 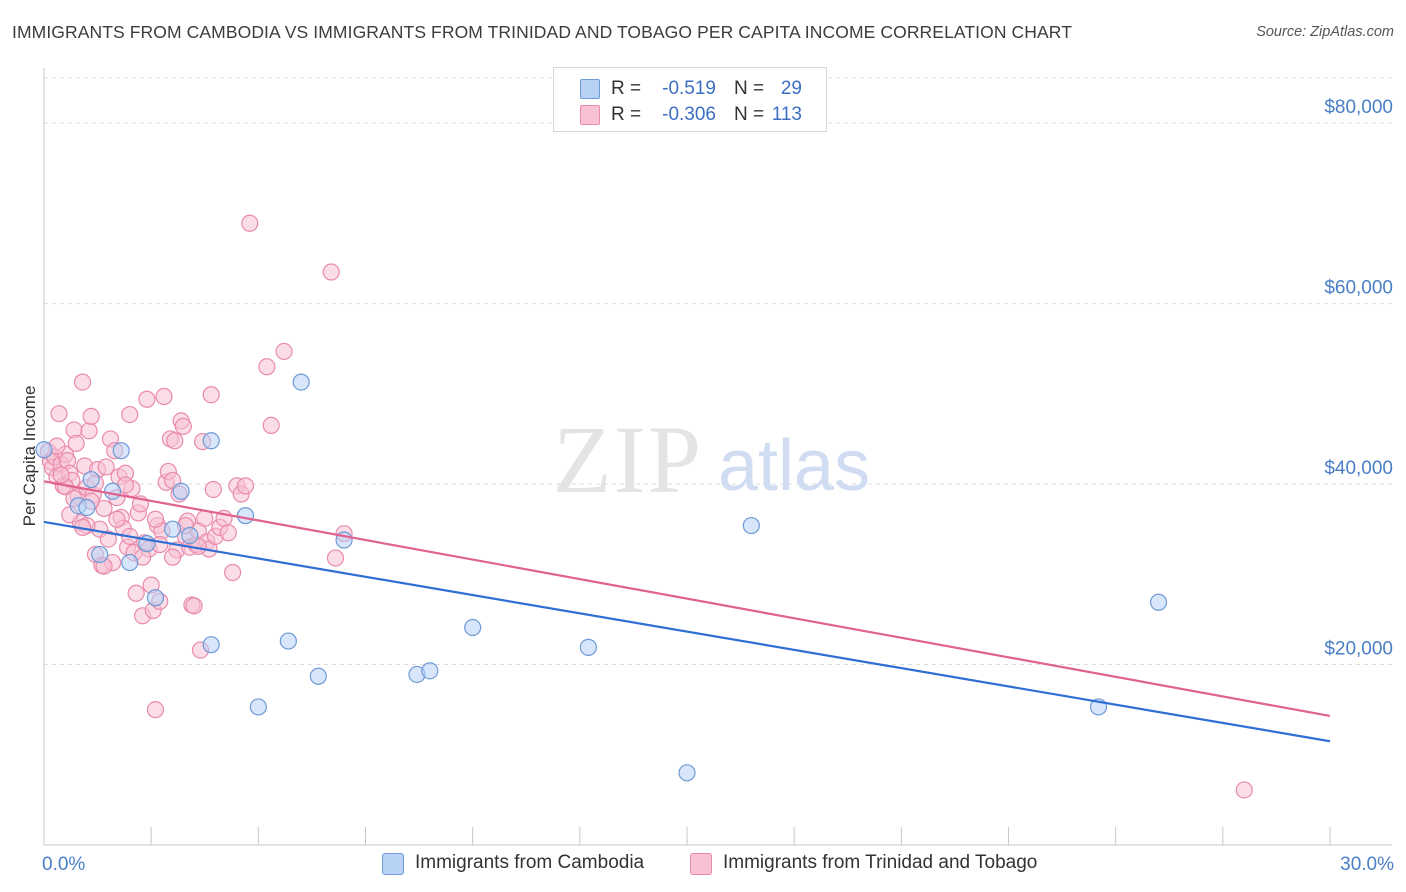 I want to click on watermark-atlas: atlas, so click(x=794, y=466).